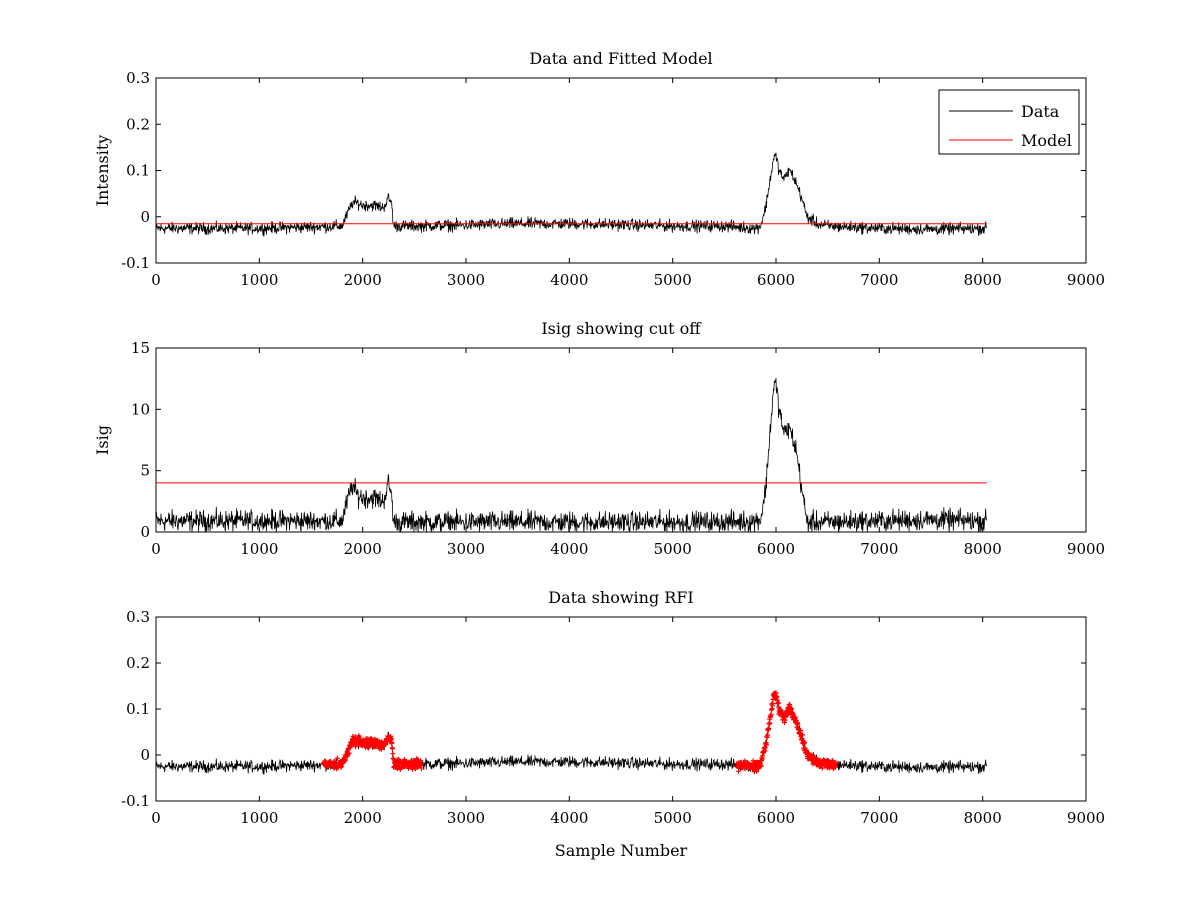  I want to click on chart-title: Isig showing cut off, so click(621, 328).